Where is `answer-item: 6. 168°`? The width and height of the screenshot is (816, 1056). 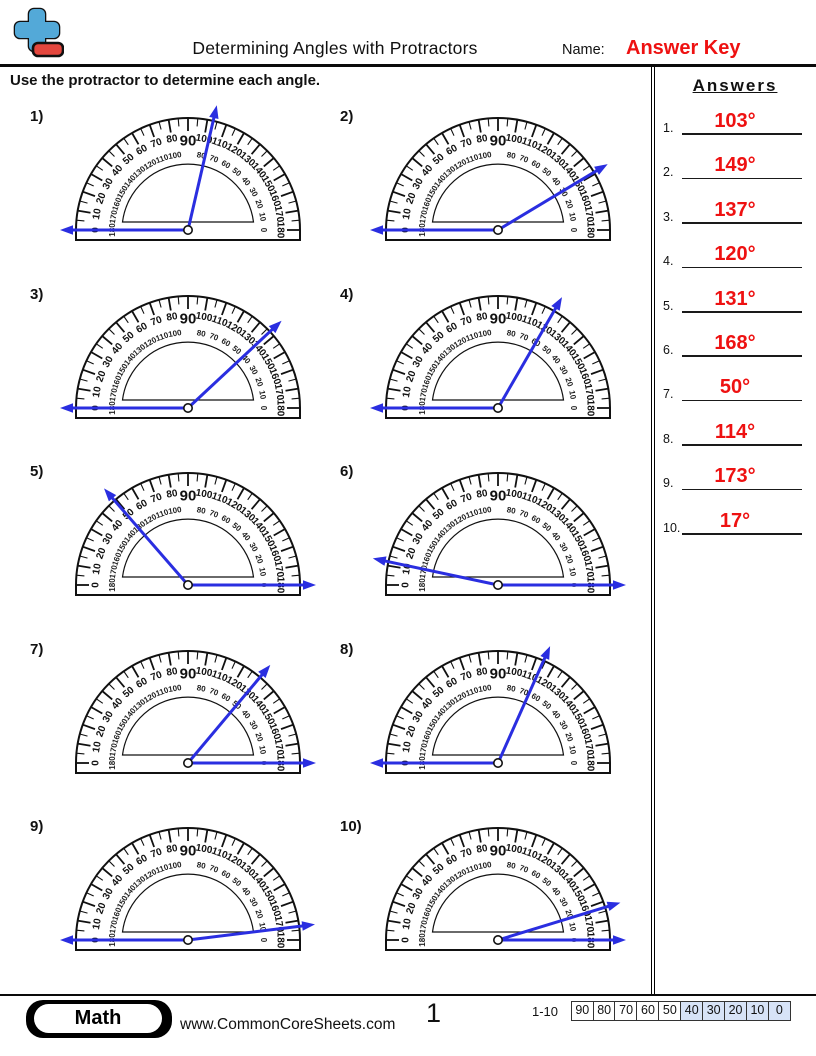
answer-item: 6. 168° is located at coordinates (735, 340).